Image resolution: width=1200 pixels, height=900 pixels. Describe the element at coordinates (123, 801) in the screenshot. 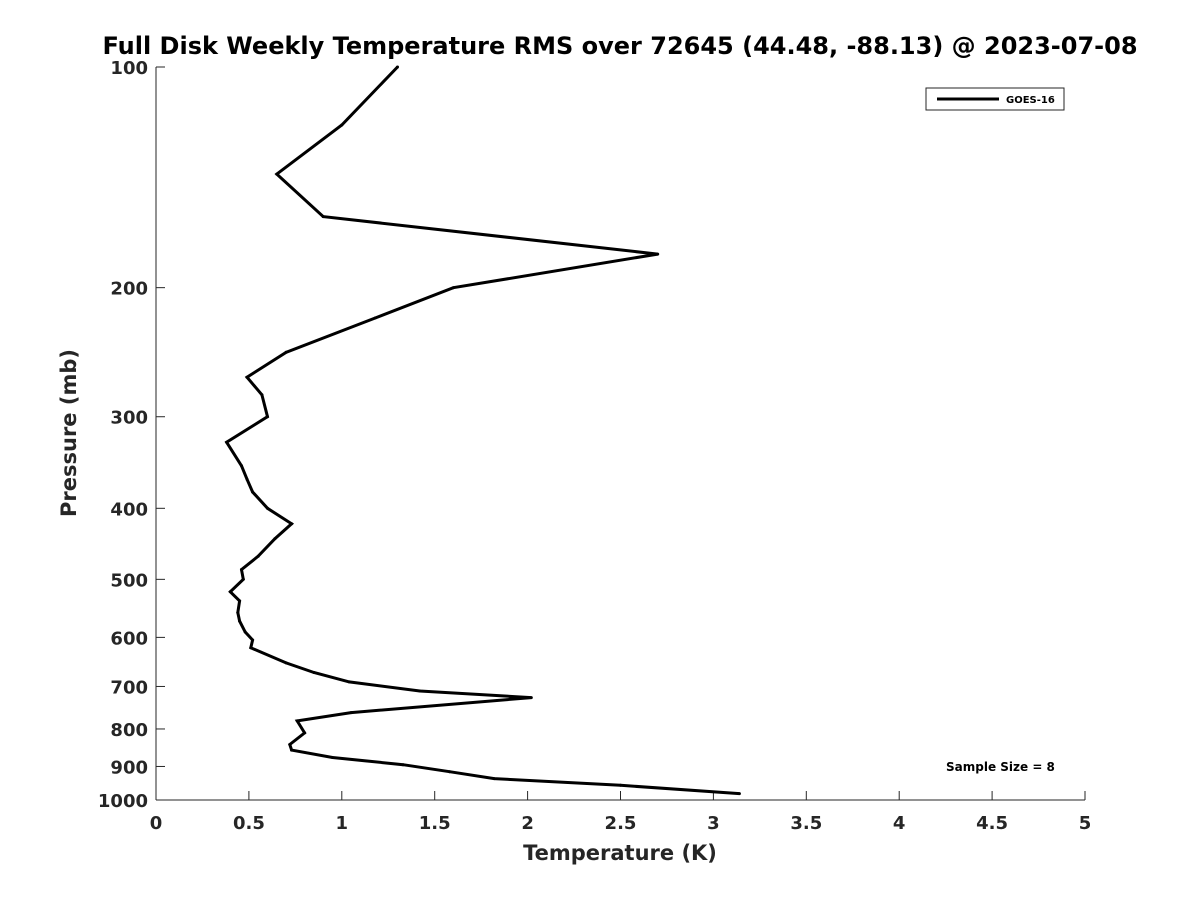

I see `y-tick-label: 1000` at that location.